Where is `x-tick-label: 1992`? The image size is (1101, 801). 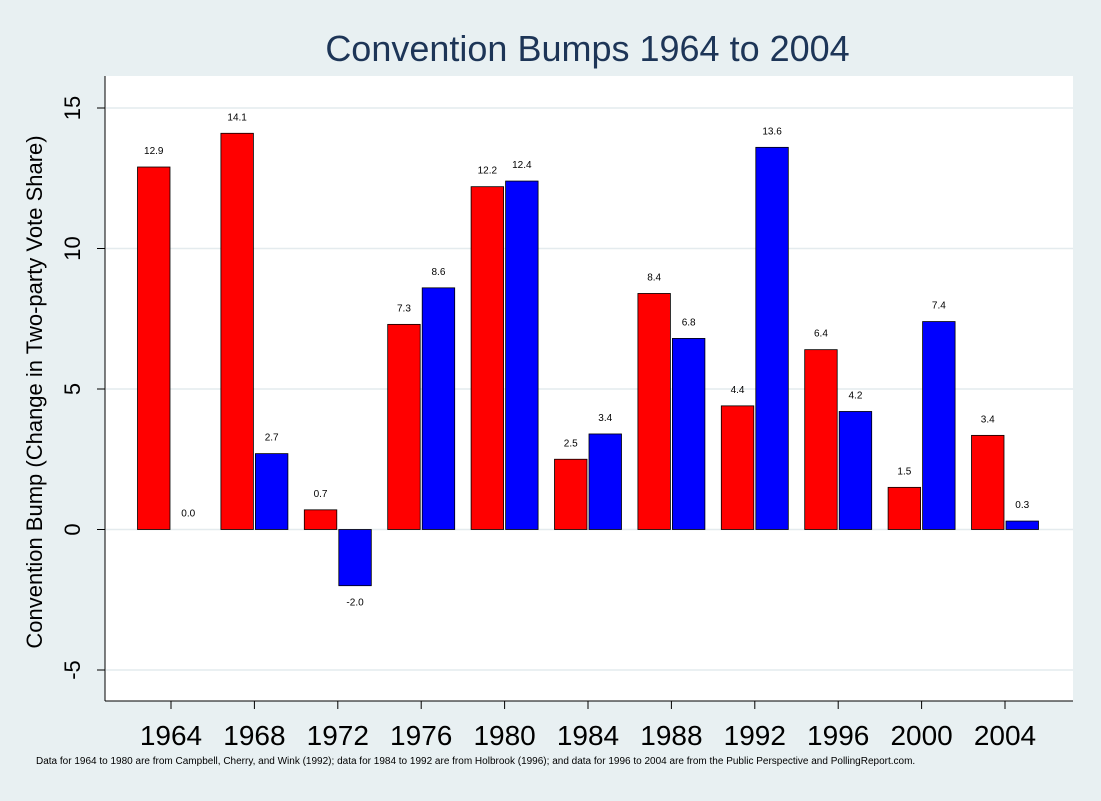
x-tick-label: 1992 is located at coordinates (755, 735).